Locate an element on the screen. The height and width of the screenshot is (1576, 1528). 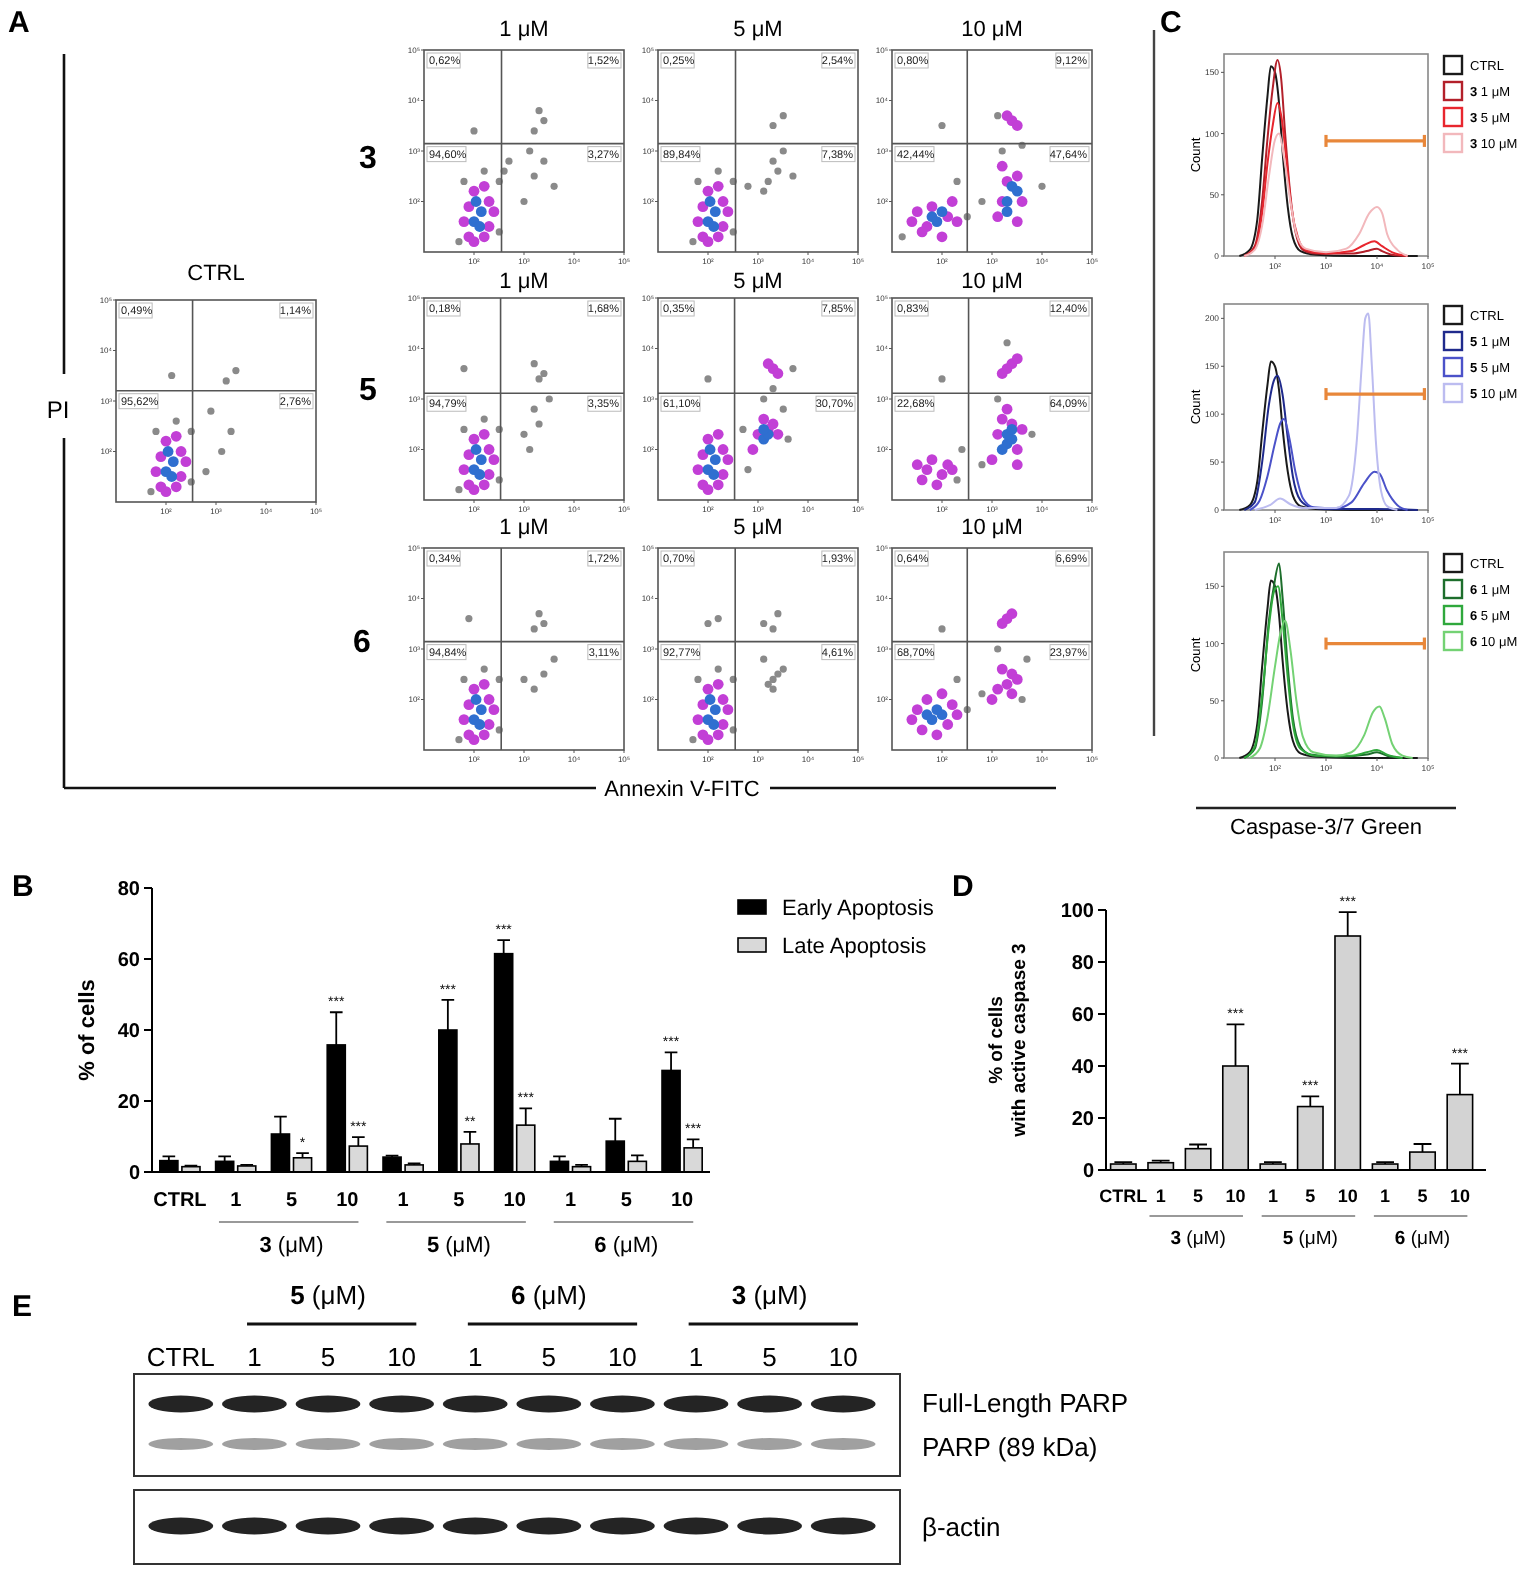
legend-label: Early Apoptosis is located at coordinates (858, 909).